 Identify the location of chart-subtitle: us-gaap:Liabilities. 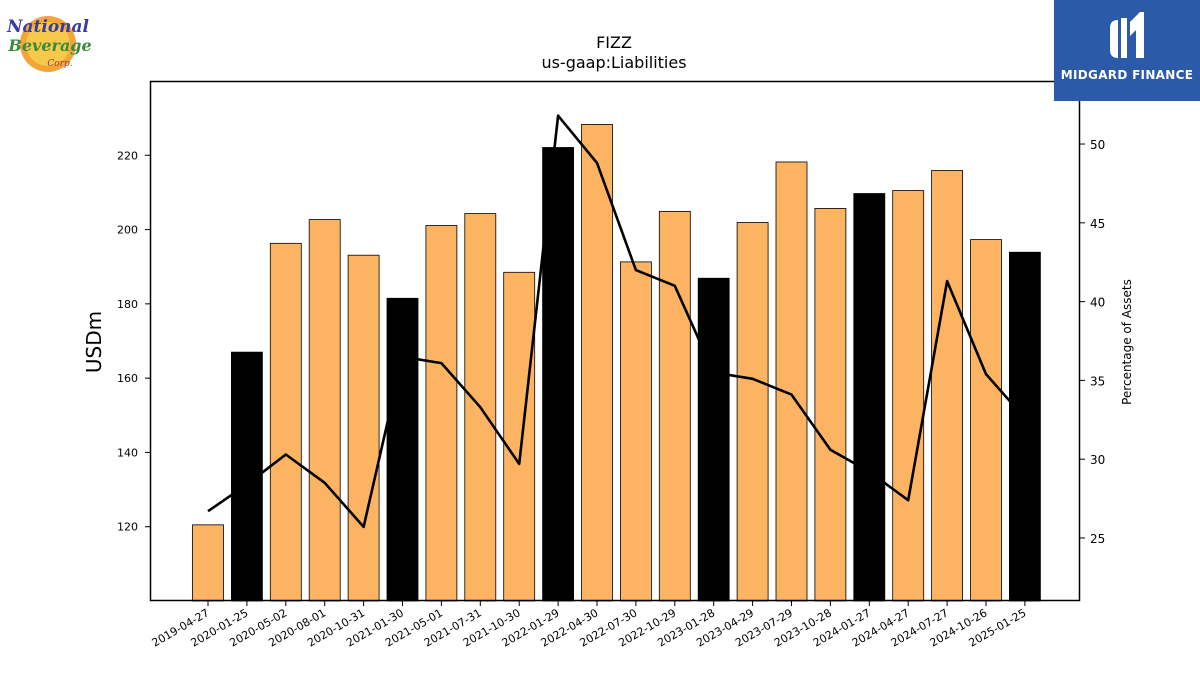
(613, 62).